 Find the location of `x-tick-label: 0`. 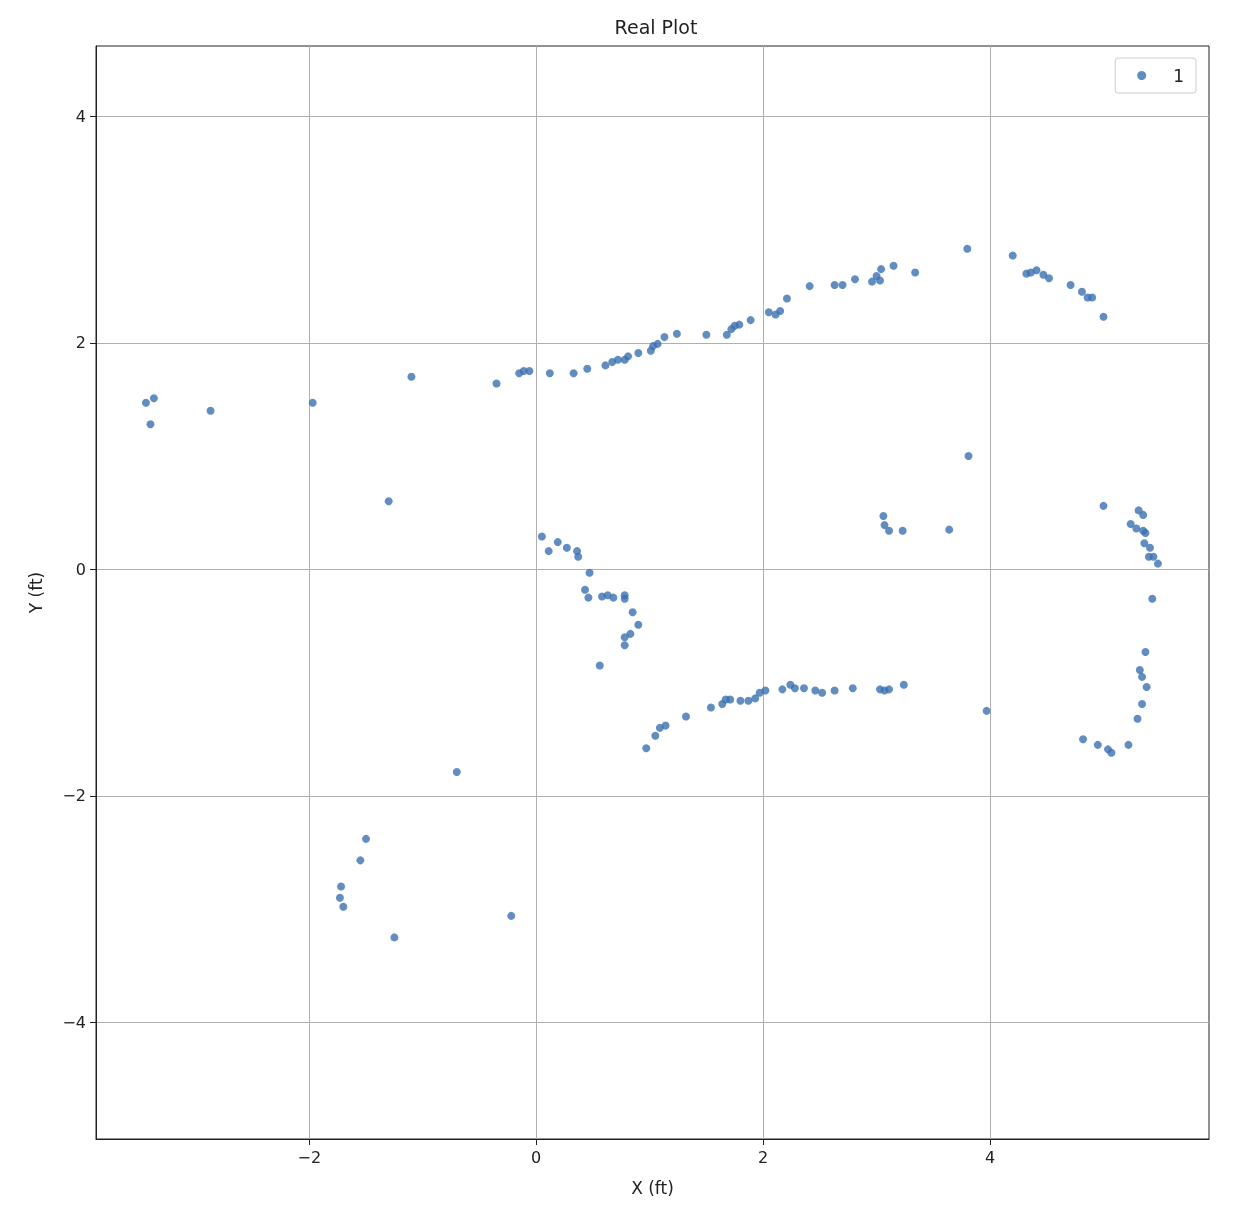

x-tick-label: 0 is located at coordinates (536, 1157).